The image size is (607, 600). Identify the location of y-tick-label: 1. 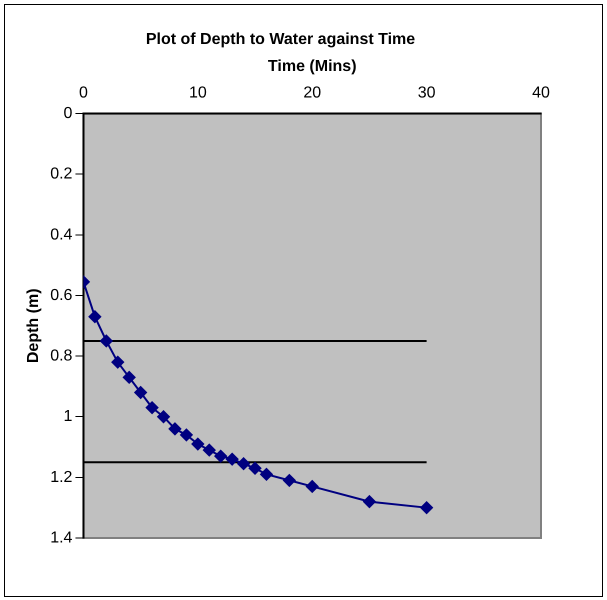
(68, 417).